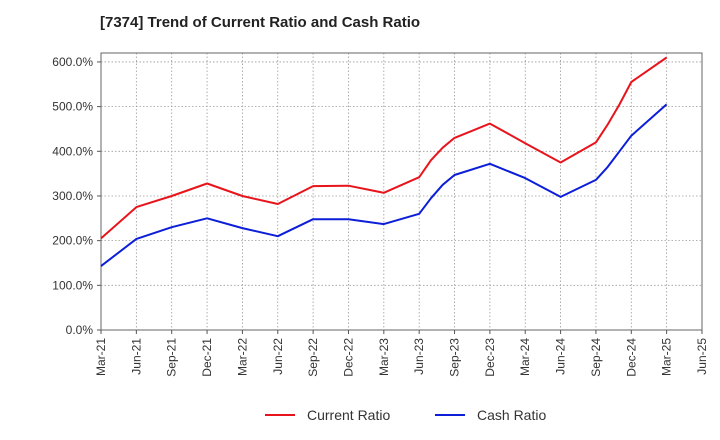  What do you see at coordinates (72, 285) in the screenshot?
I see `y-tick-label: 100.0%` at bounding box center [72, 285].